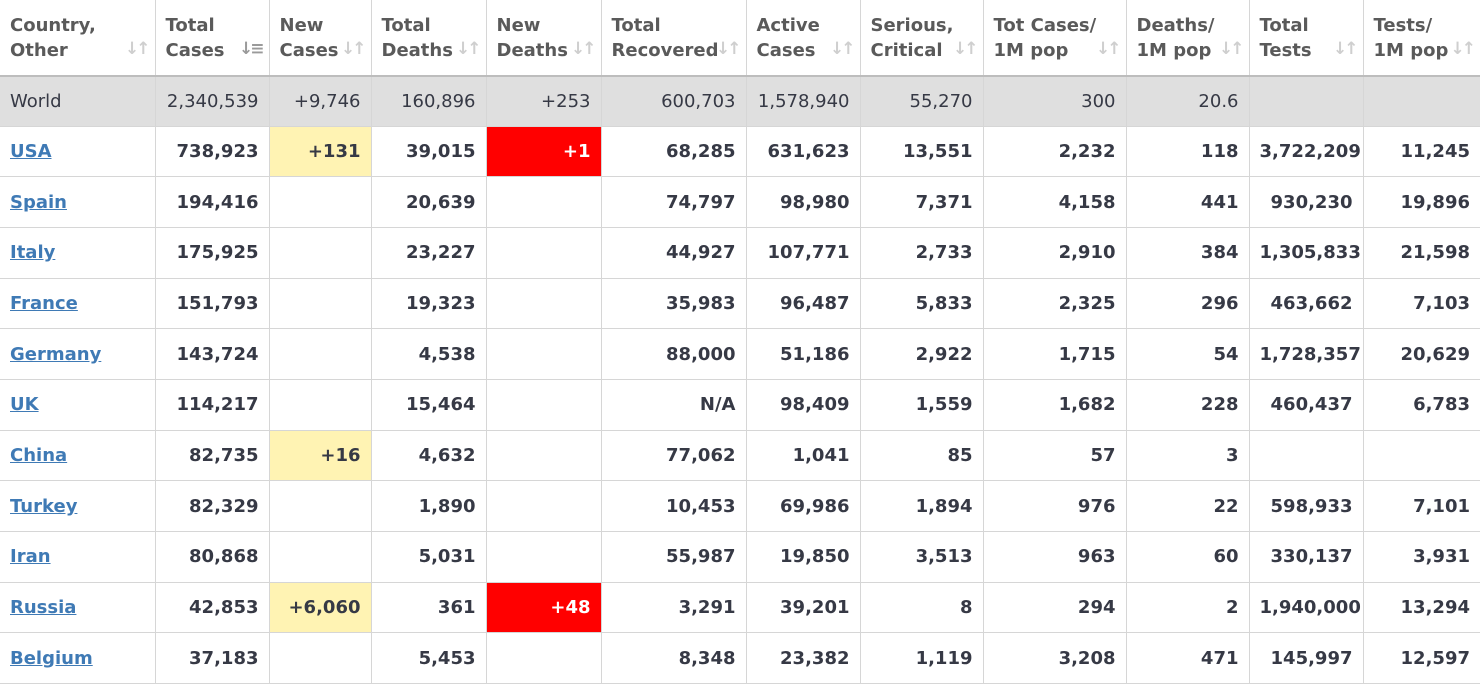  Describe the element at coordinates (78, 38) in the screenshot. I see `column-header-country: Country, Other ↓↑` at that location.